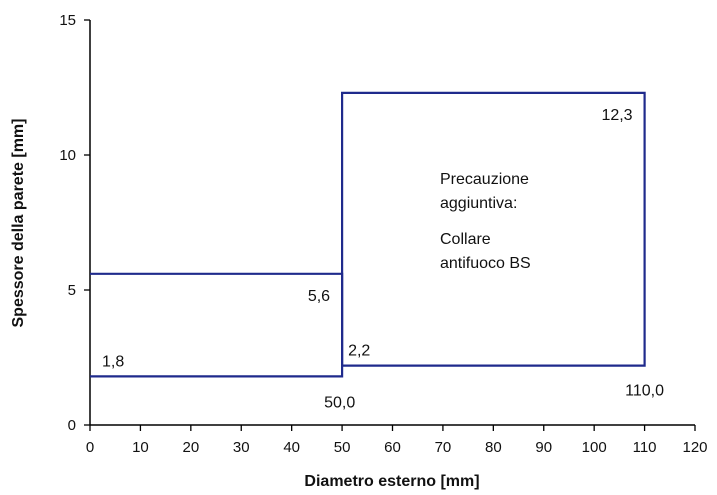  I want to click on y-axis-title: Spessore della parete [mm], so click(18, 223).